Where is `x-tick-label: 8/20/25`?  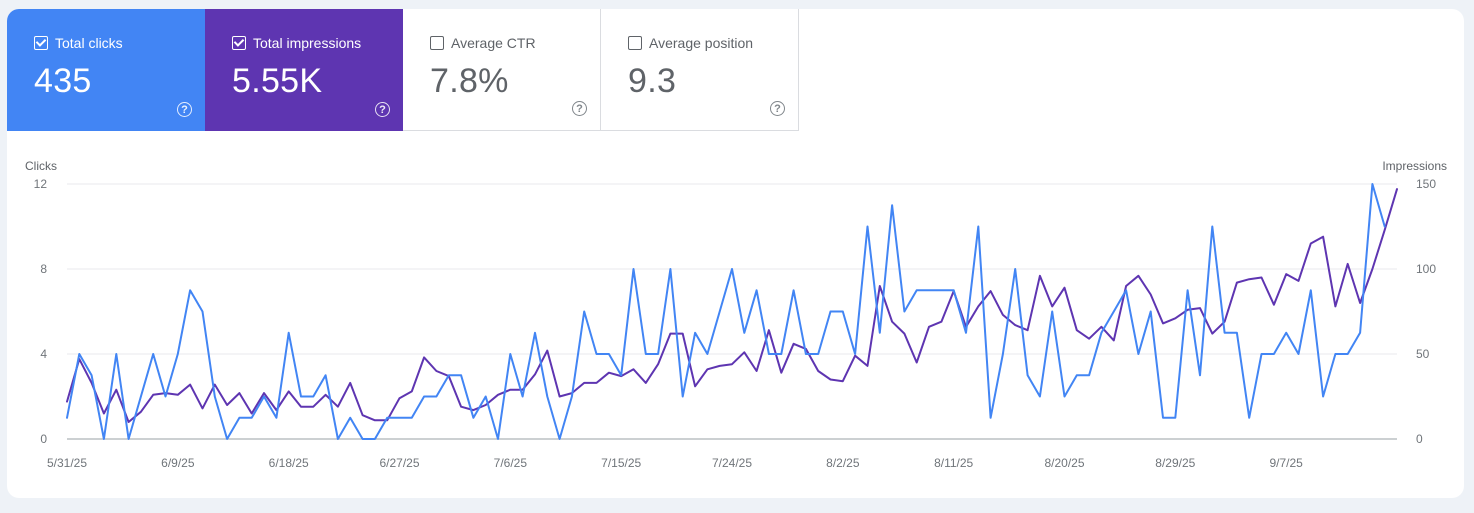 x-tick-label: 8/20/25 is located at coordinates (1064, 463).